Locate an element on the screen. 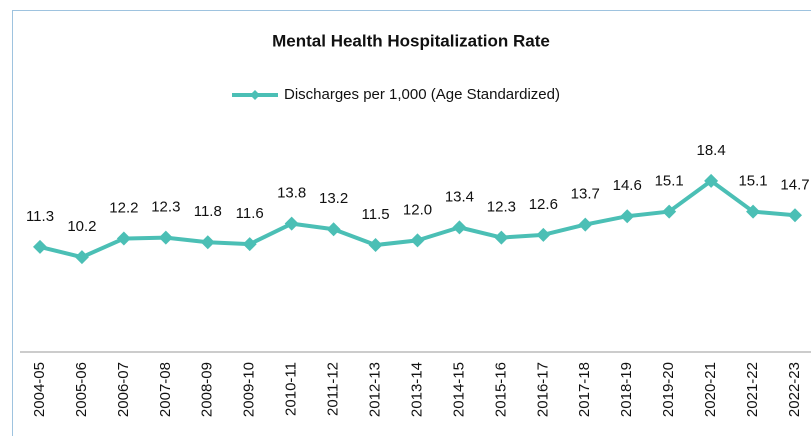 This screenshot has width=811, height=436. x-tick-label: 2008-09 is located at coordinates (207, 389).